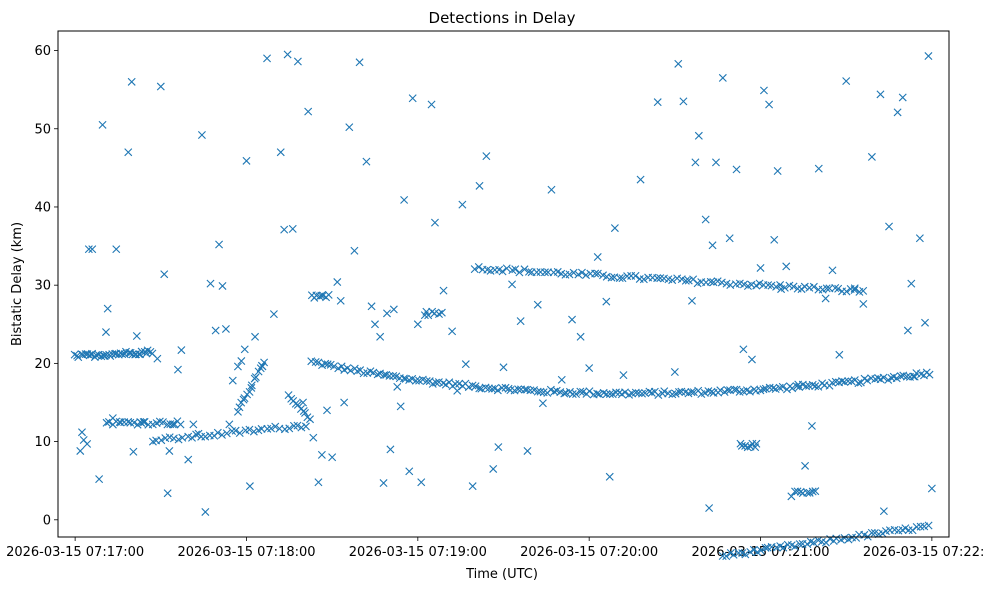 The image size is (983, 590). What do you see at coordinates (42, 129) in the screenshot?
I see `y-tick-label: 50` at bounding box center [42, 129].